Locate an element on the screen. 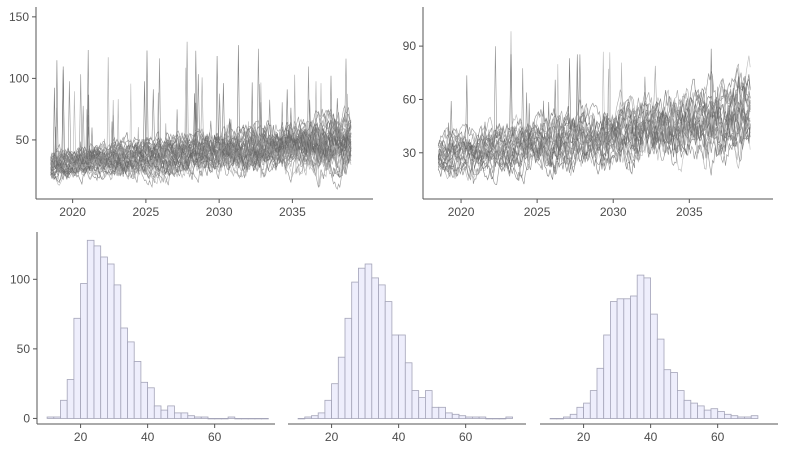  histogram-3-panel: 20 40 60 is located at coordinates (659, 359).